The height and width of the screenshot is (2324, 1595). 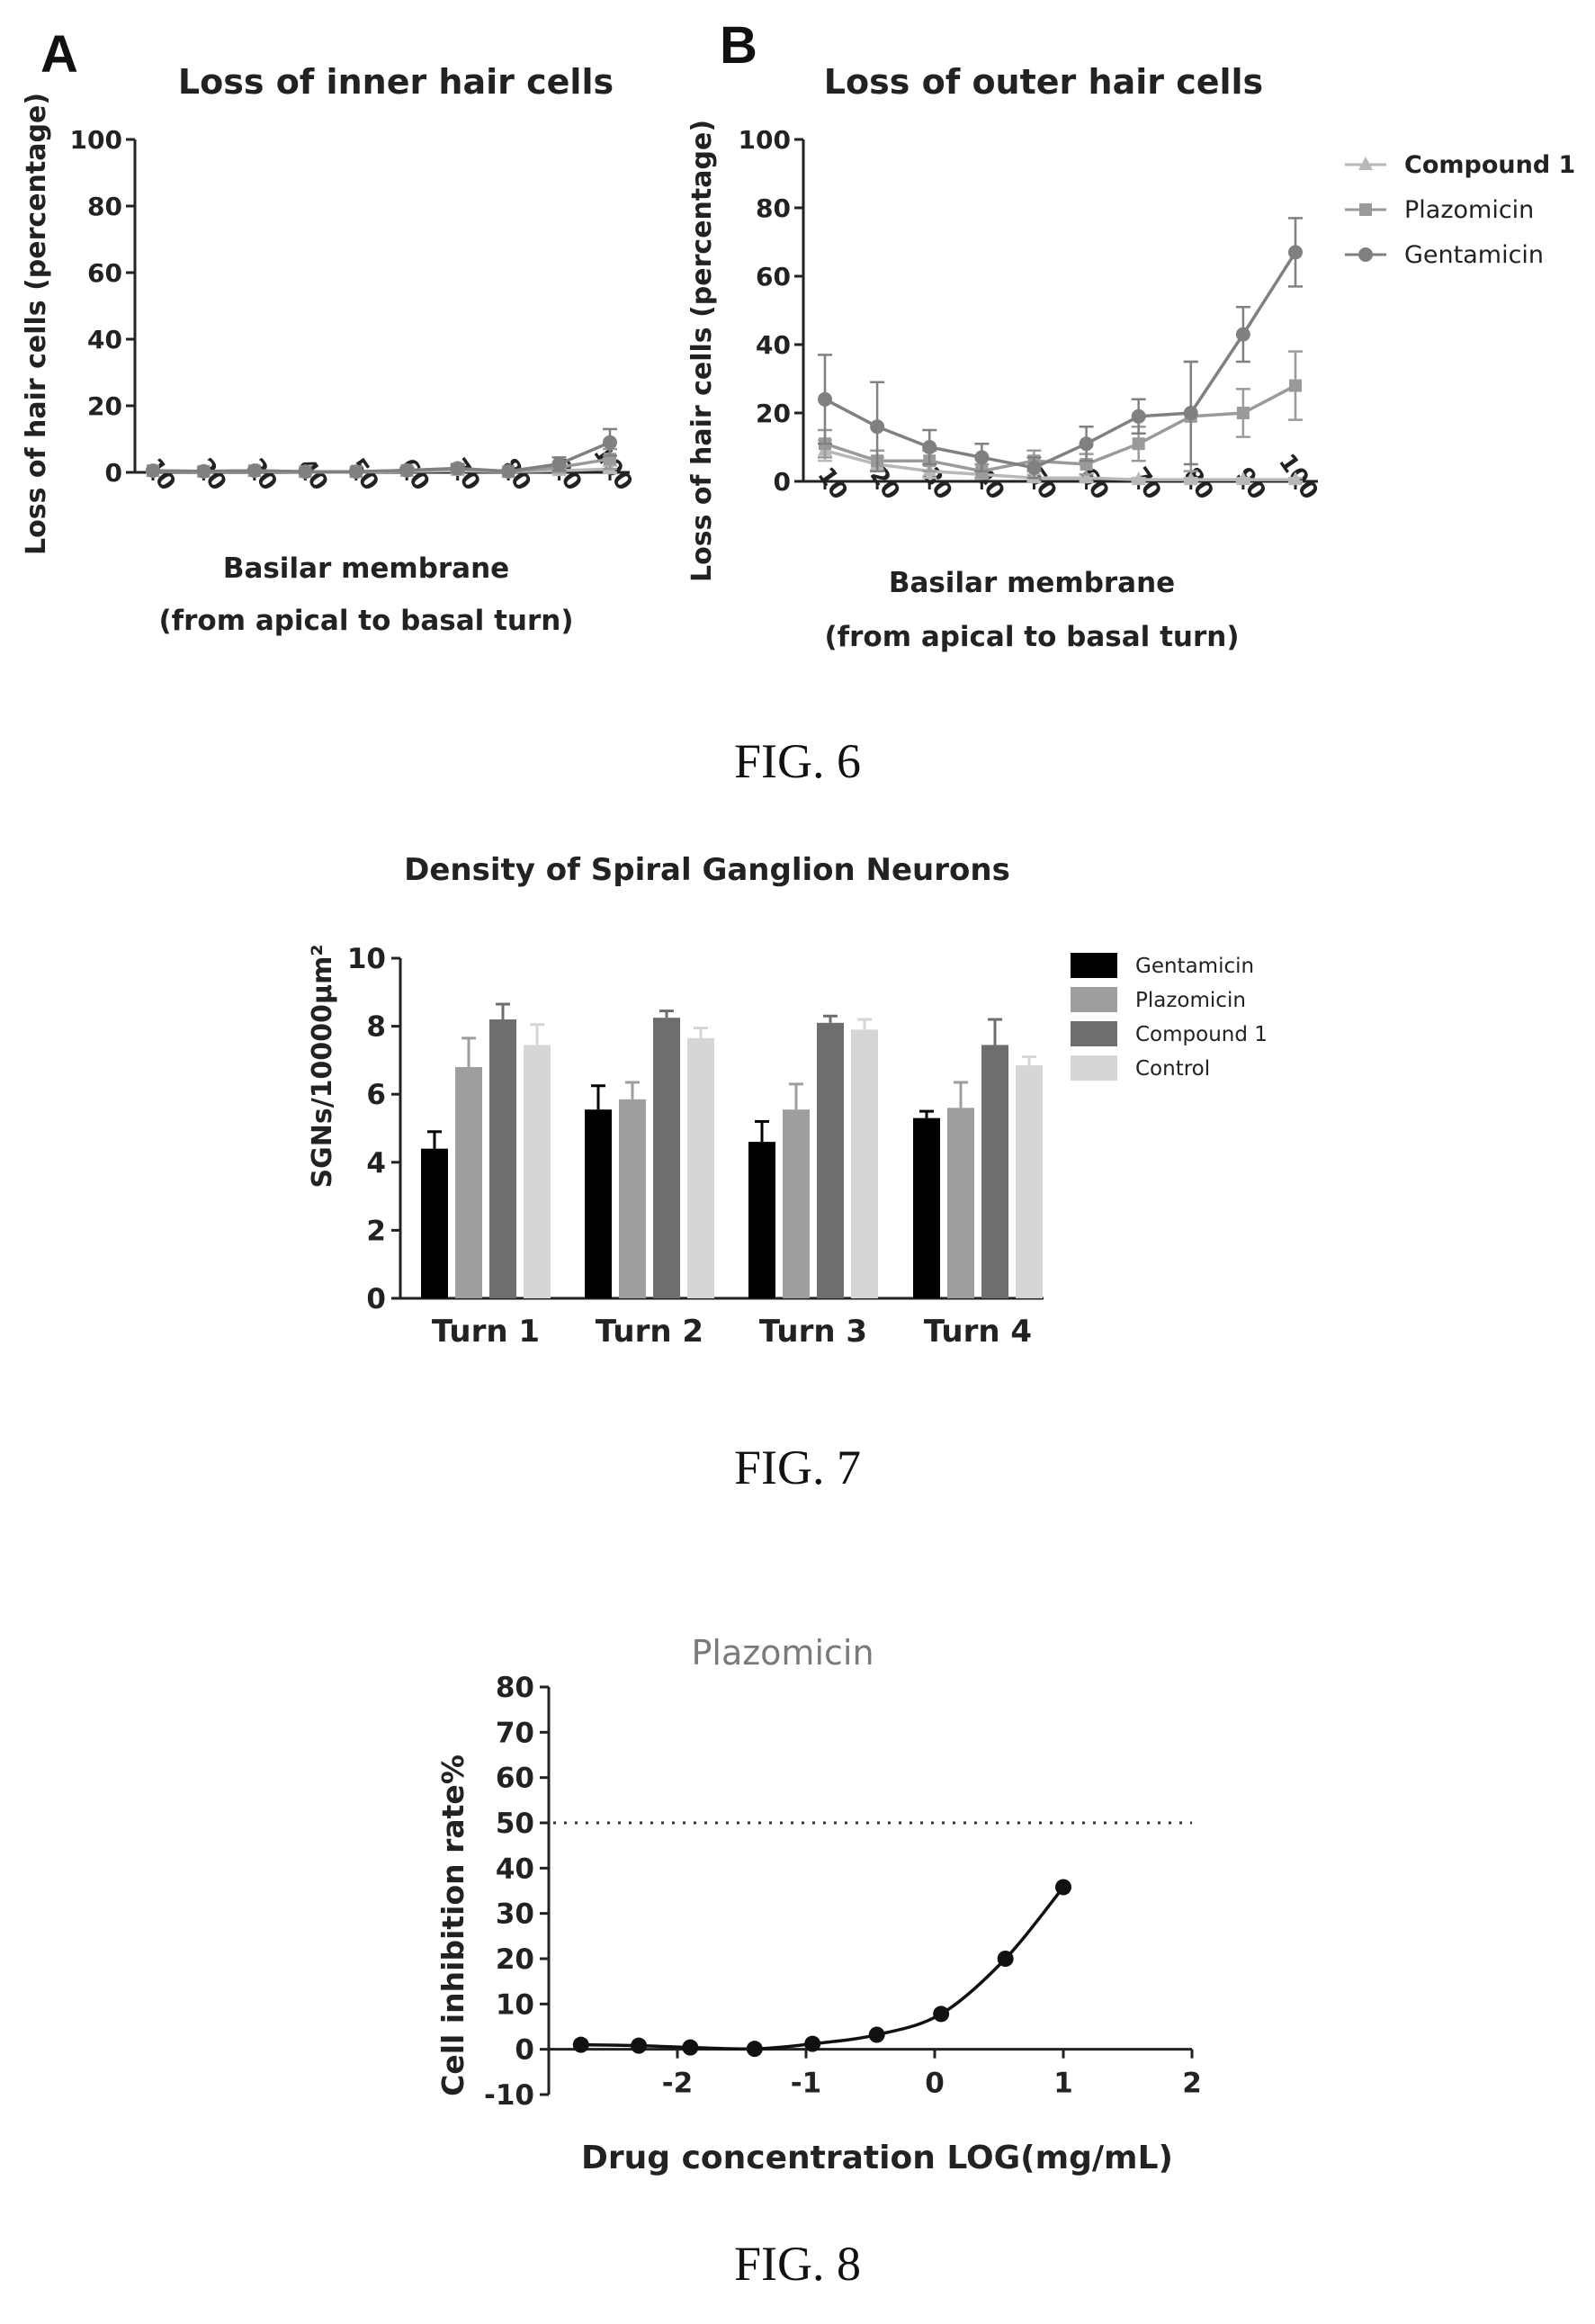 What do you see at coordinates (677, 2084) in the screenshot?
I see `x-tick-label: -2` at bounding box center [677, 2084].